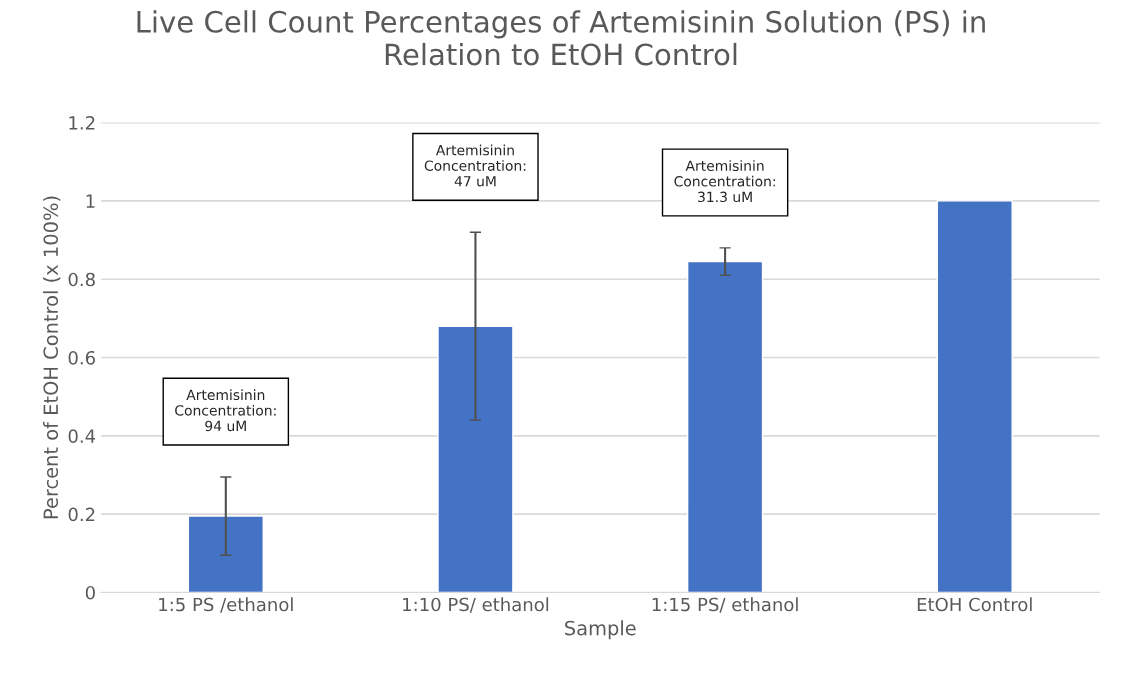  What do you see at coordinates (82, 436) in the screenshot?
I see `y-tick-label: 0.4` at bounding box center [82, 436].